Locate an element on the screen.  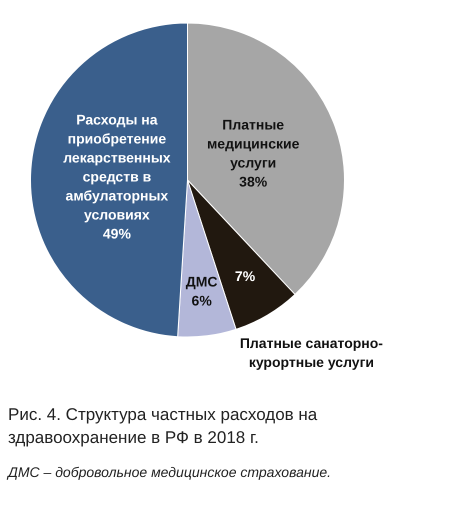
text: Рис. 4. Структура частных расходов на здравоохранение в РФ в 2018 г. is located at coordinates (162, 426).